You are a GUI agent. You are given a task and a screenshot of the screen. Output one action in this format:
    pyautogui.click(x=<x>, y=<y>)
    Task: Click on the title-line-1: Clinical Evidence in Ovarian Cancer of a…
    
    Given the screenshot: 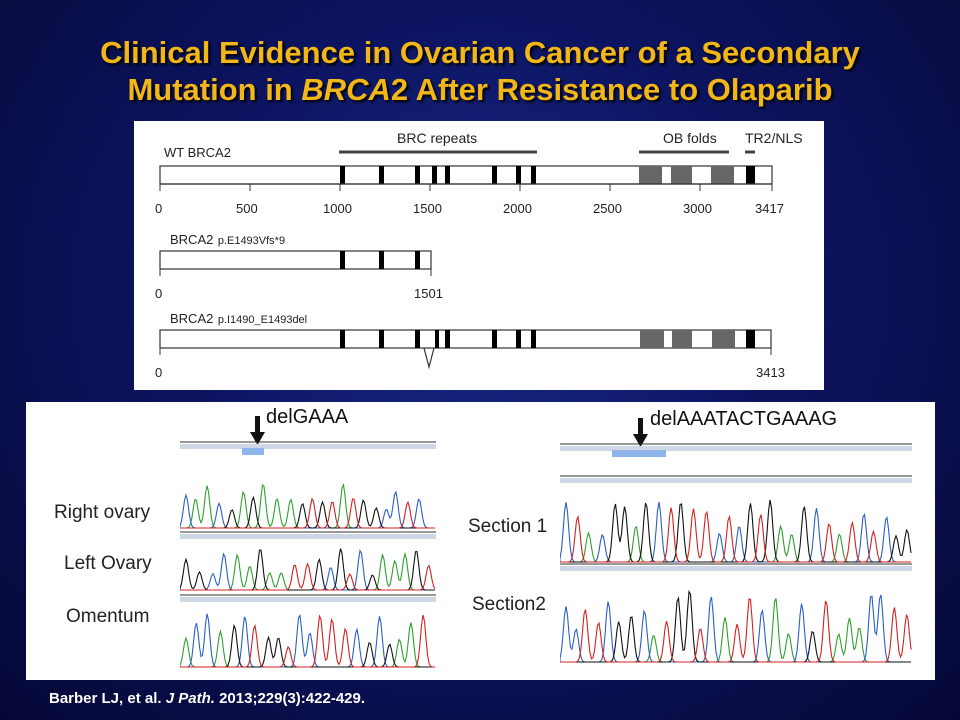 What is the action you would take?
    pyautogui.click(x=480, y=52)
    